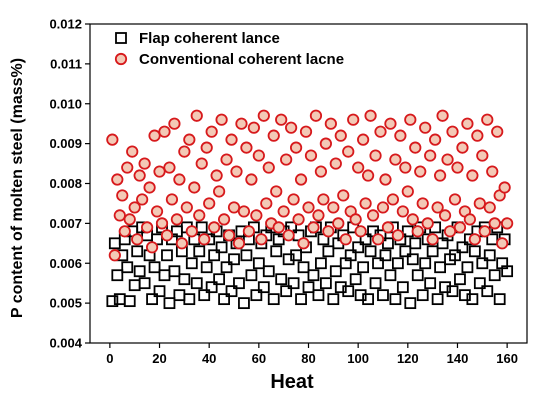 This screenshot has width=550, height=402. I want to click on y-tick-label: 0.006, so click(65, 263).